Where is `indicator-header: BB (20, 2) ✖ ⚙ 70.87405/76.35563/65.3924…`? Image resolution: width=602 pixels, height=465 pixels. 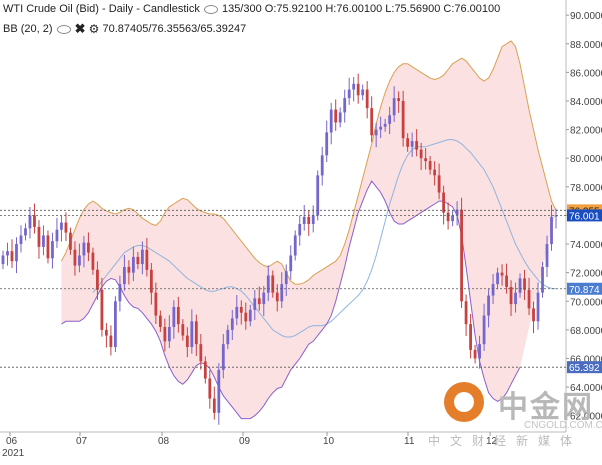 indicator-header: BB (20, 2) ✖ ⚙ 70.87405/76.35563/65.3924… is located at coordinates (124, 29).